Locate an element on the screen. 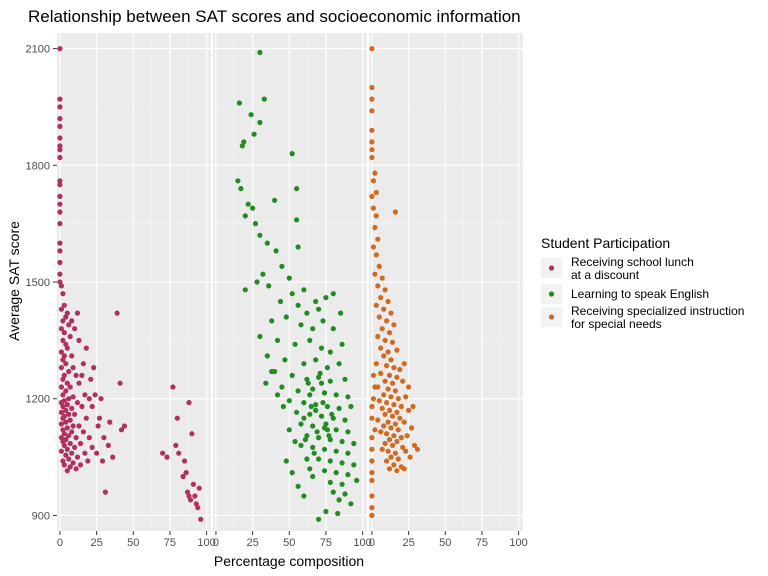 This screenshot has height=576, width=768. x-tick-label: 50 is located at coordinates (445, 543).